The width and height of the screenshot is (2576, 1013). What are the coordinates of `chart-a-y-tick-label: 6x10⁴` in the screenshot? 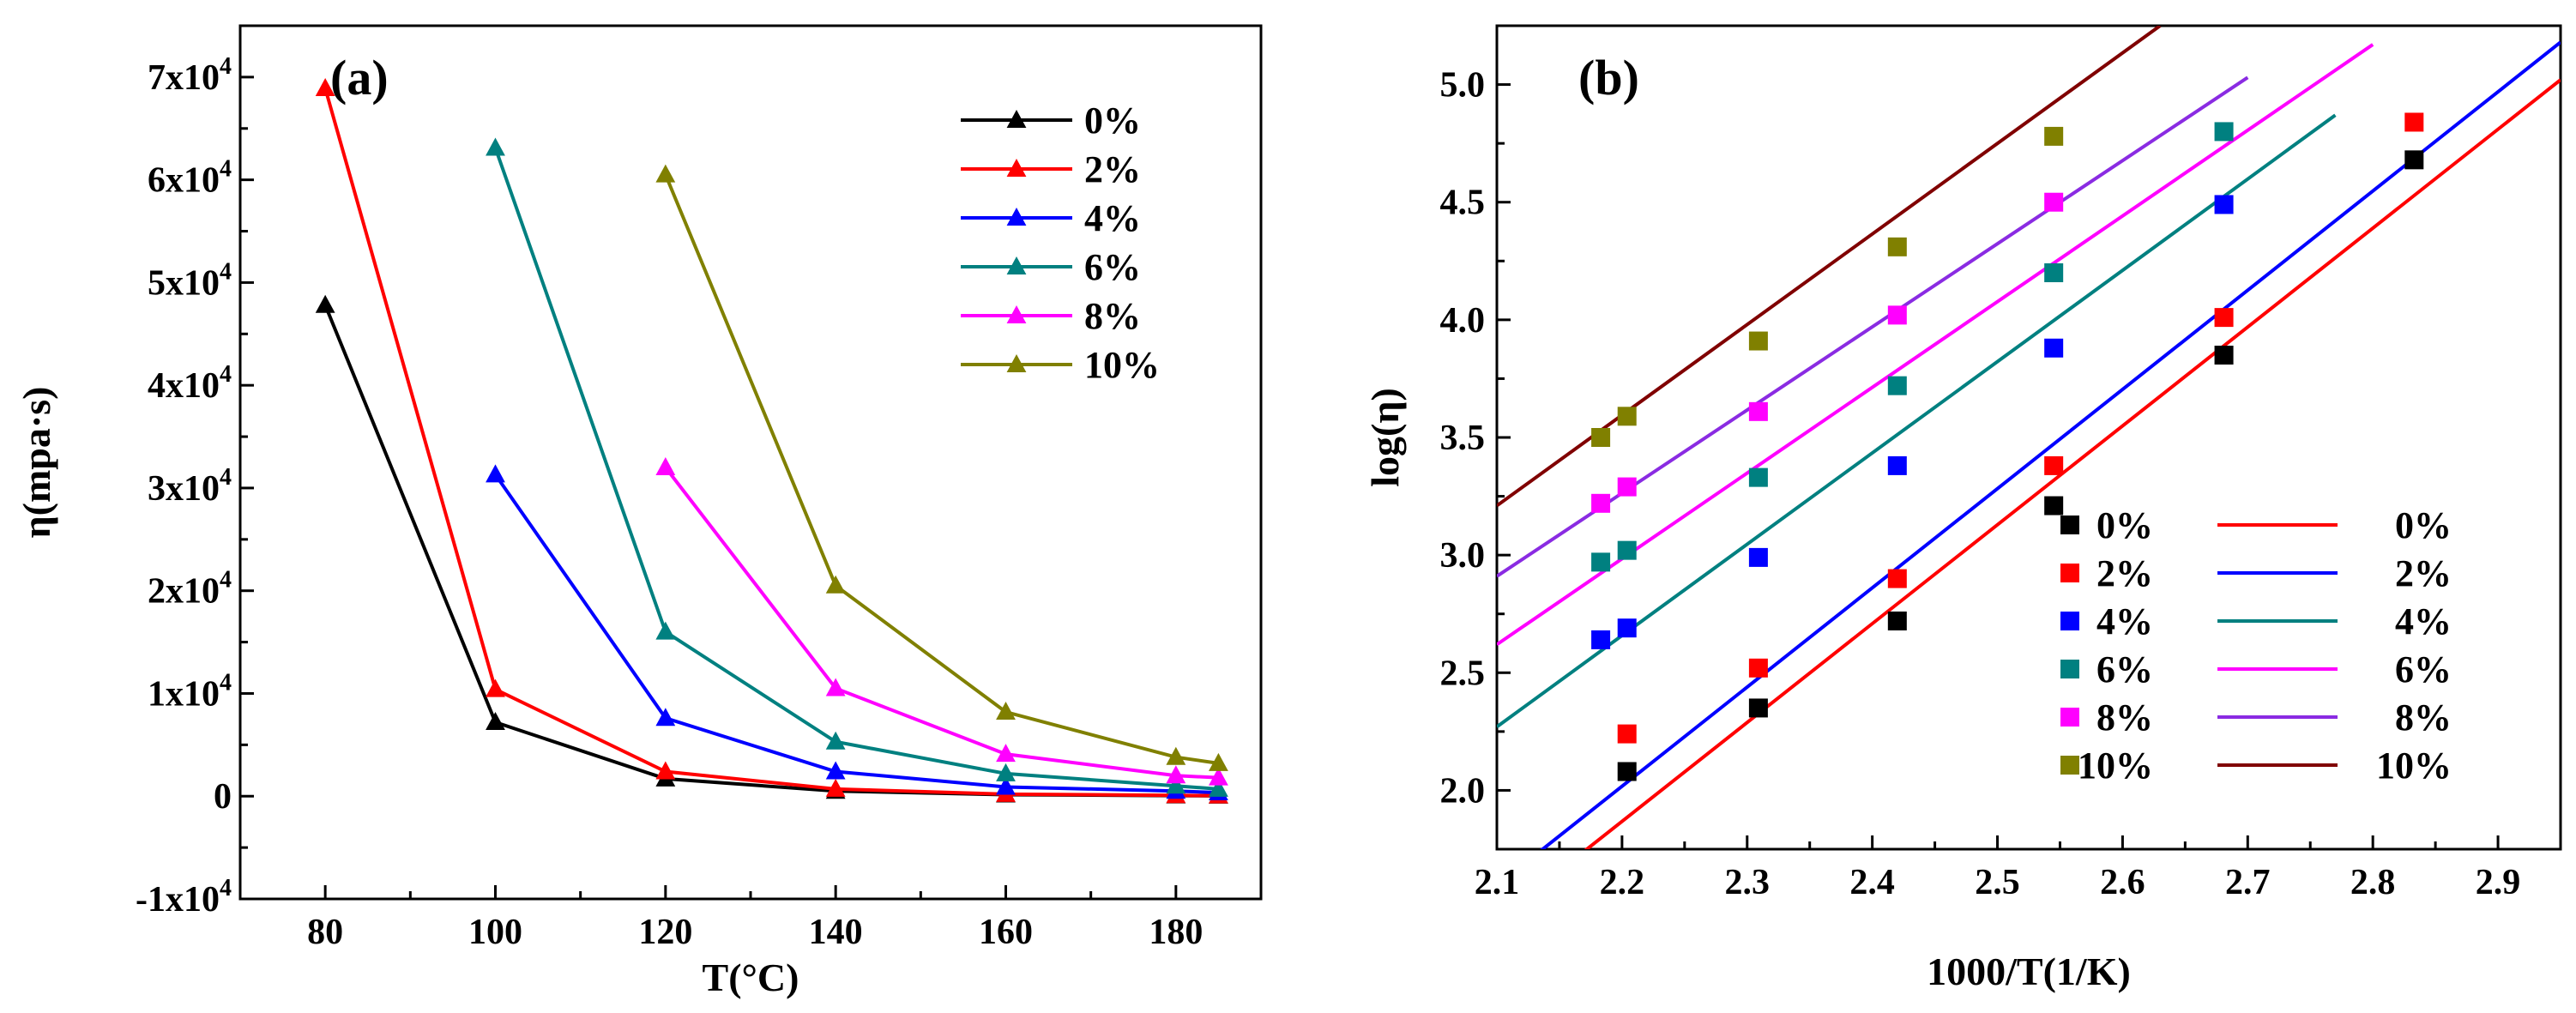 It's located at (190, 178).